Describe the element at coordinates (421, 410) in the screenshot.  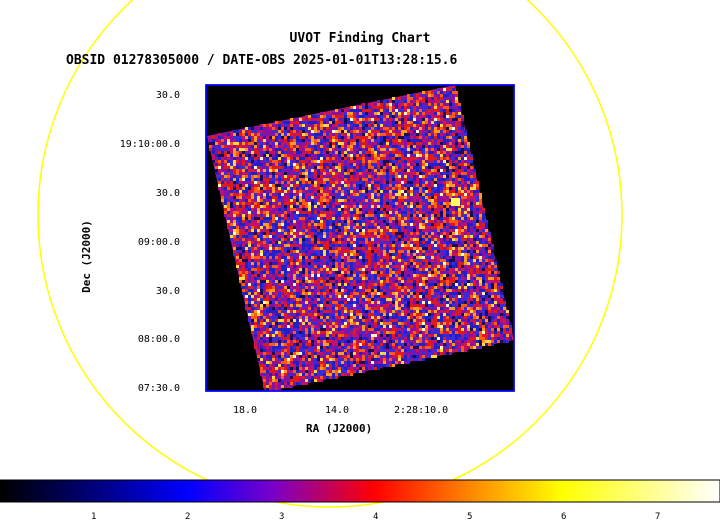
I see `ra-tick-label: 2:28:10.0` at that location.